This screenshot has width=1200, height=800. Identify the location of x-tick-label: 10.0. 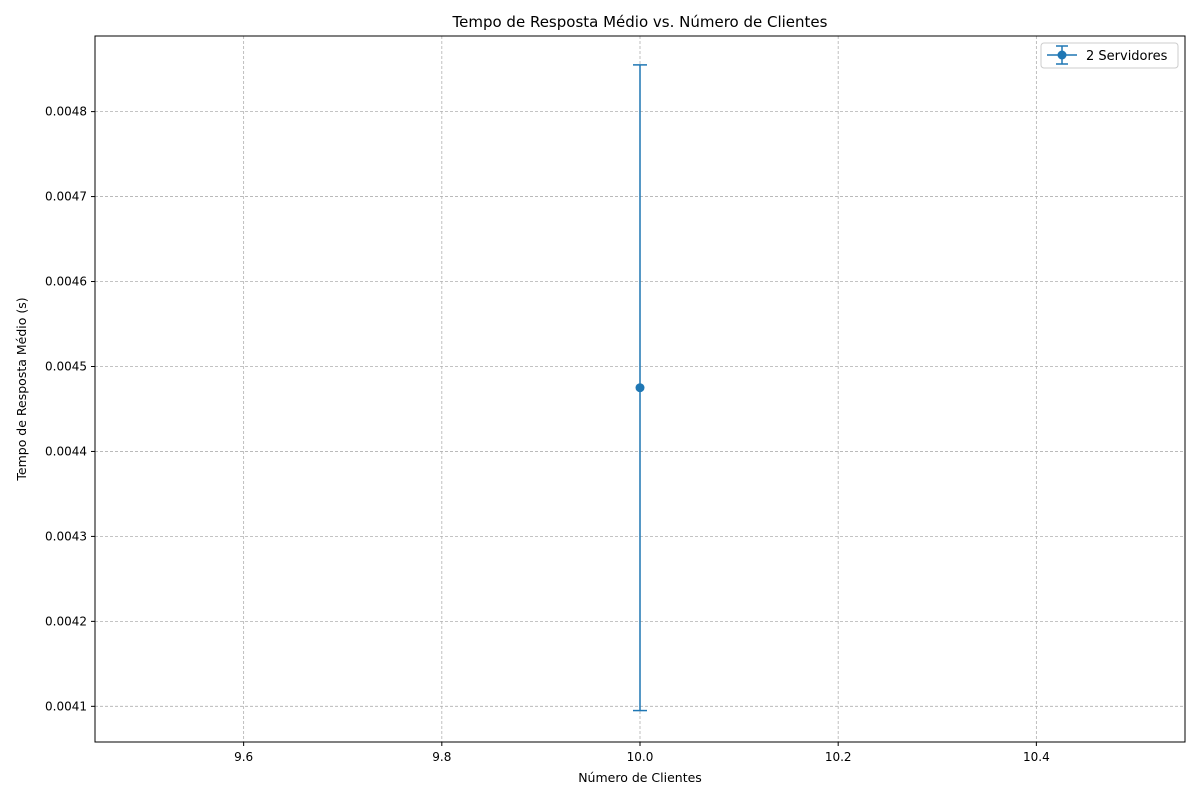
(640, 757).